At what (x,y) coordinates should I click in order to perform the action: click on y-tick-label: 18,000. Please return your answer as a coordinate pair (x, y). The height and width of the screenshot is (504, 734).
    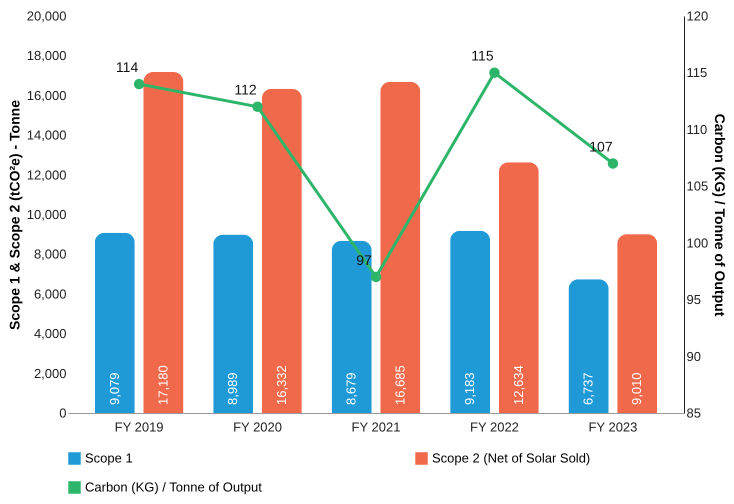
    Looking at the image, I should click on (46, 56).